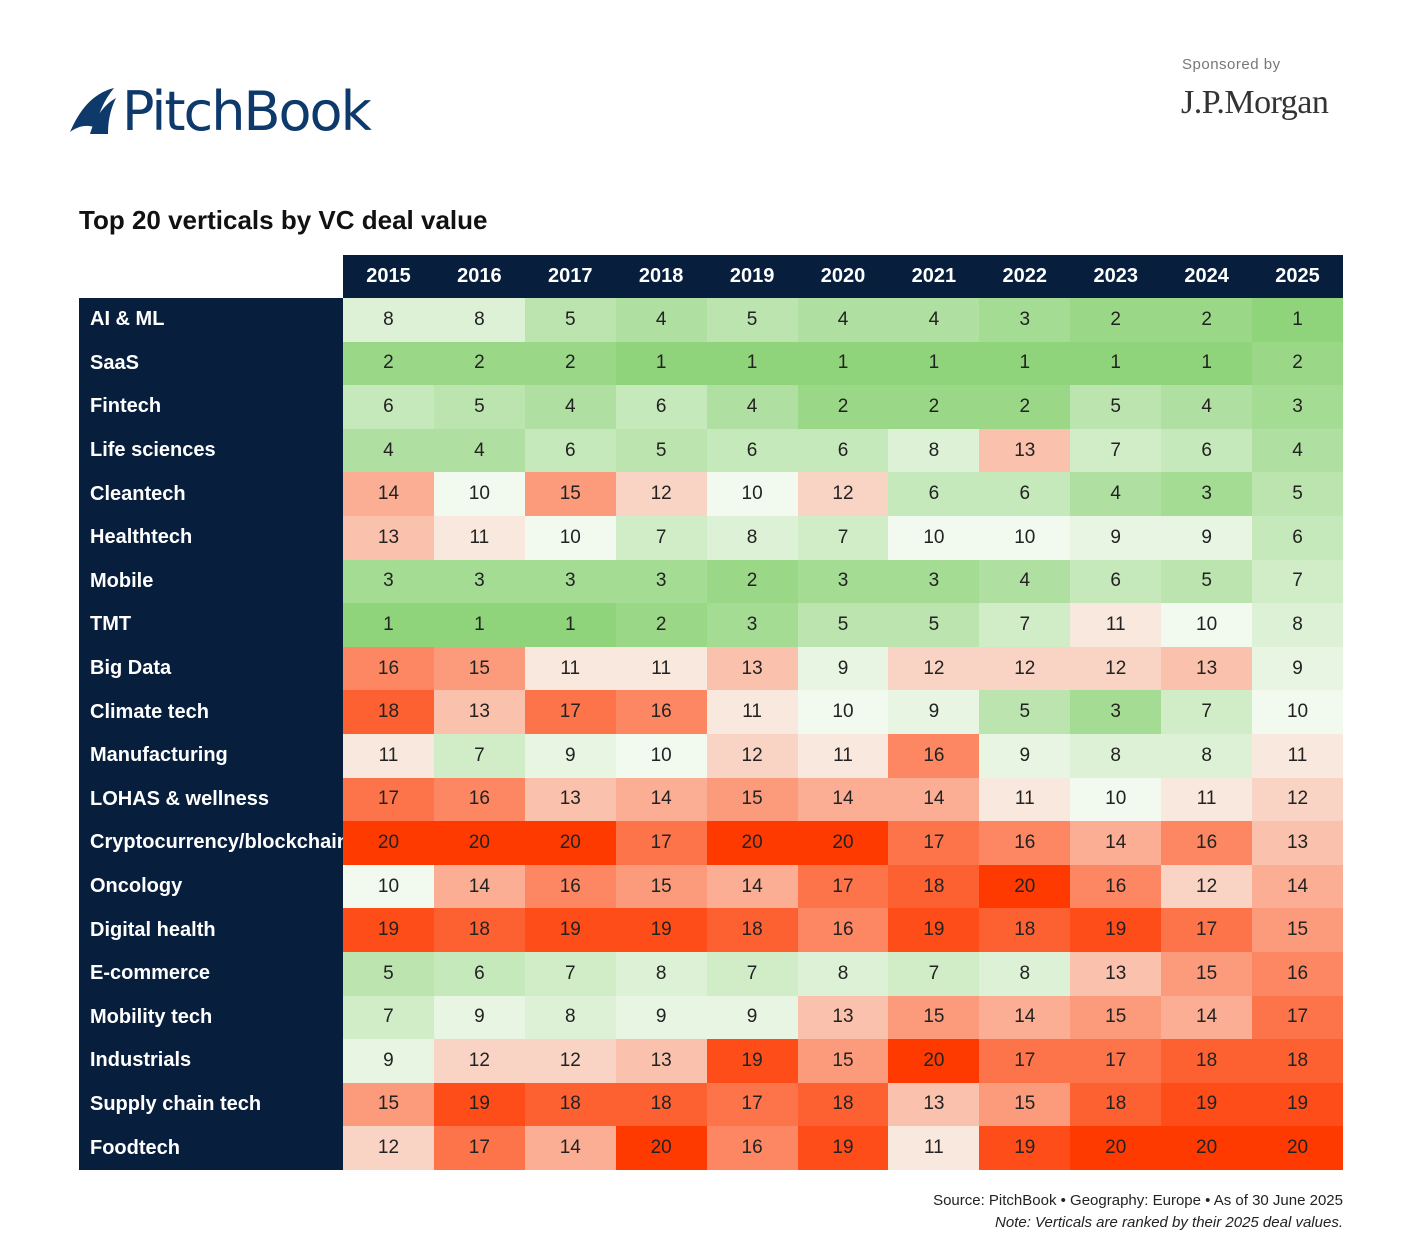  Describe the element at coordinates (1231, 64) in the screenshot. I see `sponsored-by-label: Sponsored by` at that location.